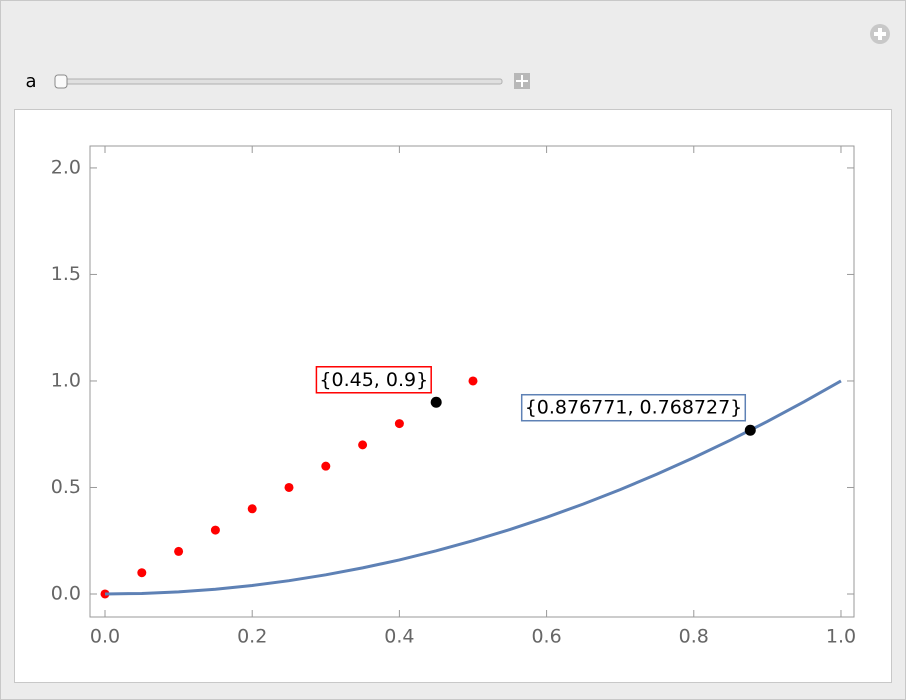 This screenshot has height=700, width=906. What do you see at coordinates (30, 81) in the screenshot?
I see `control-label: a` at bounding box center [30, 81].